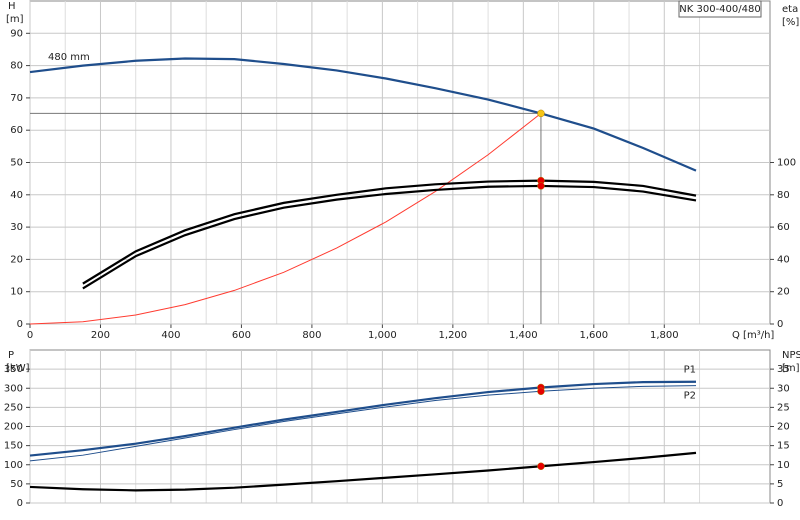 The width and height of the screenshot is (800, 520). What do you see at coordinates (16, 195) in the screenshot?
I see `y-tick-label: 40` at bounding box center [16, 195].